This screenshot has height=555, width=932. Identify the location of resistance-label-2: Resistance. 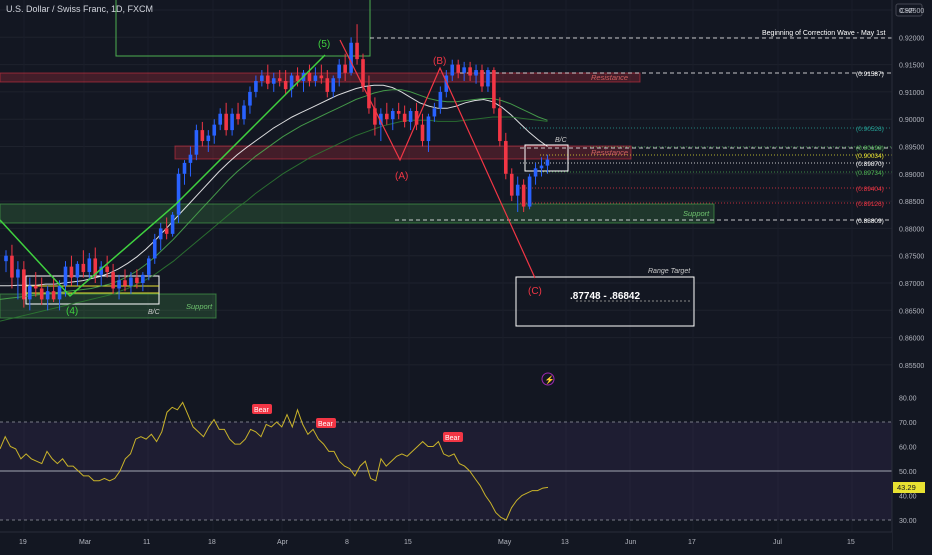
(609, 152).